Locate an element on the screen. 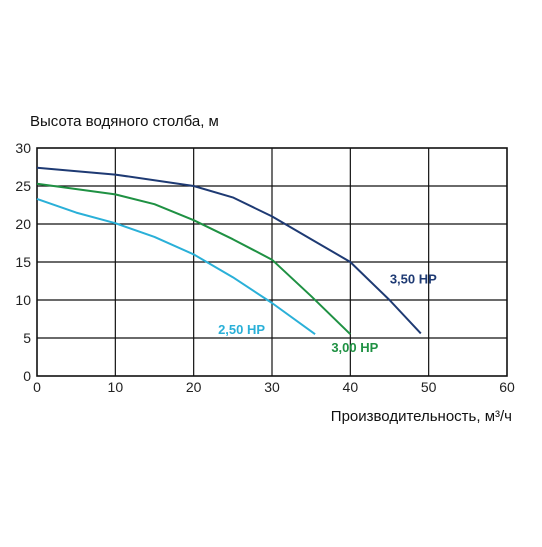 The height and width of the screenshot is (547, 542). y-tick-label: 10 is located at coordinates (23, 300).